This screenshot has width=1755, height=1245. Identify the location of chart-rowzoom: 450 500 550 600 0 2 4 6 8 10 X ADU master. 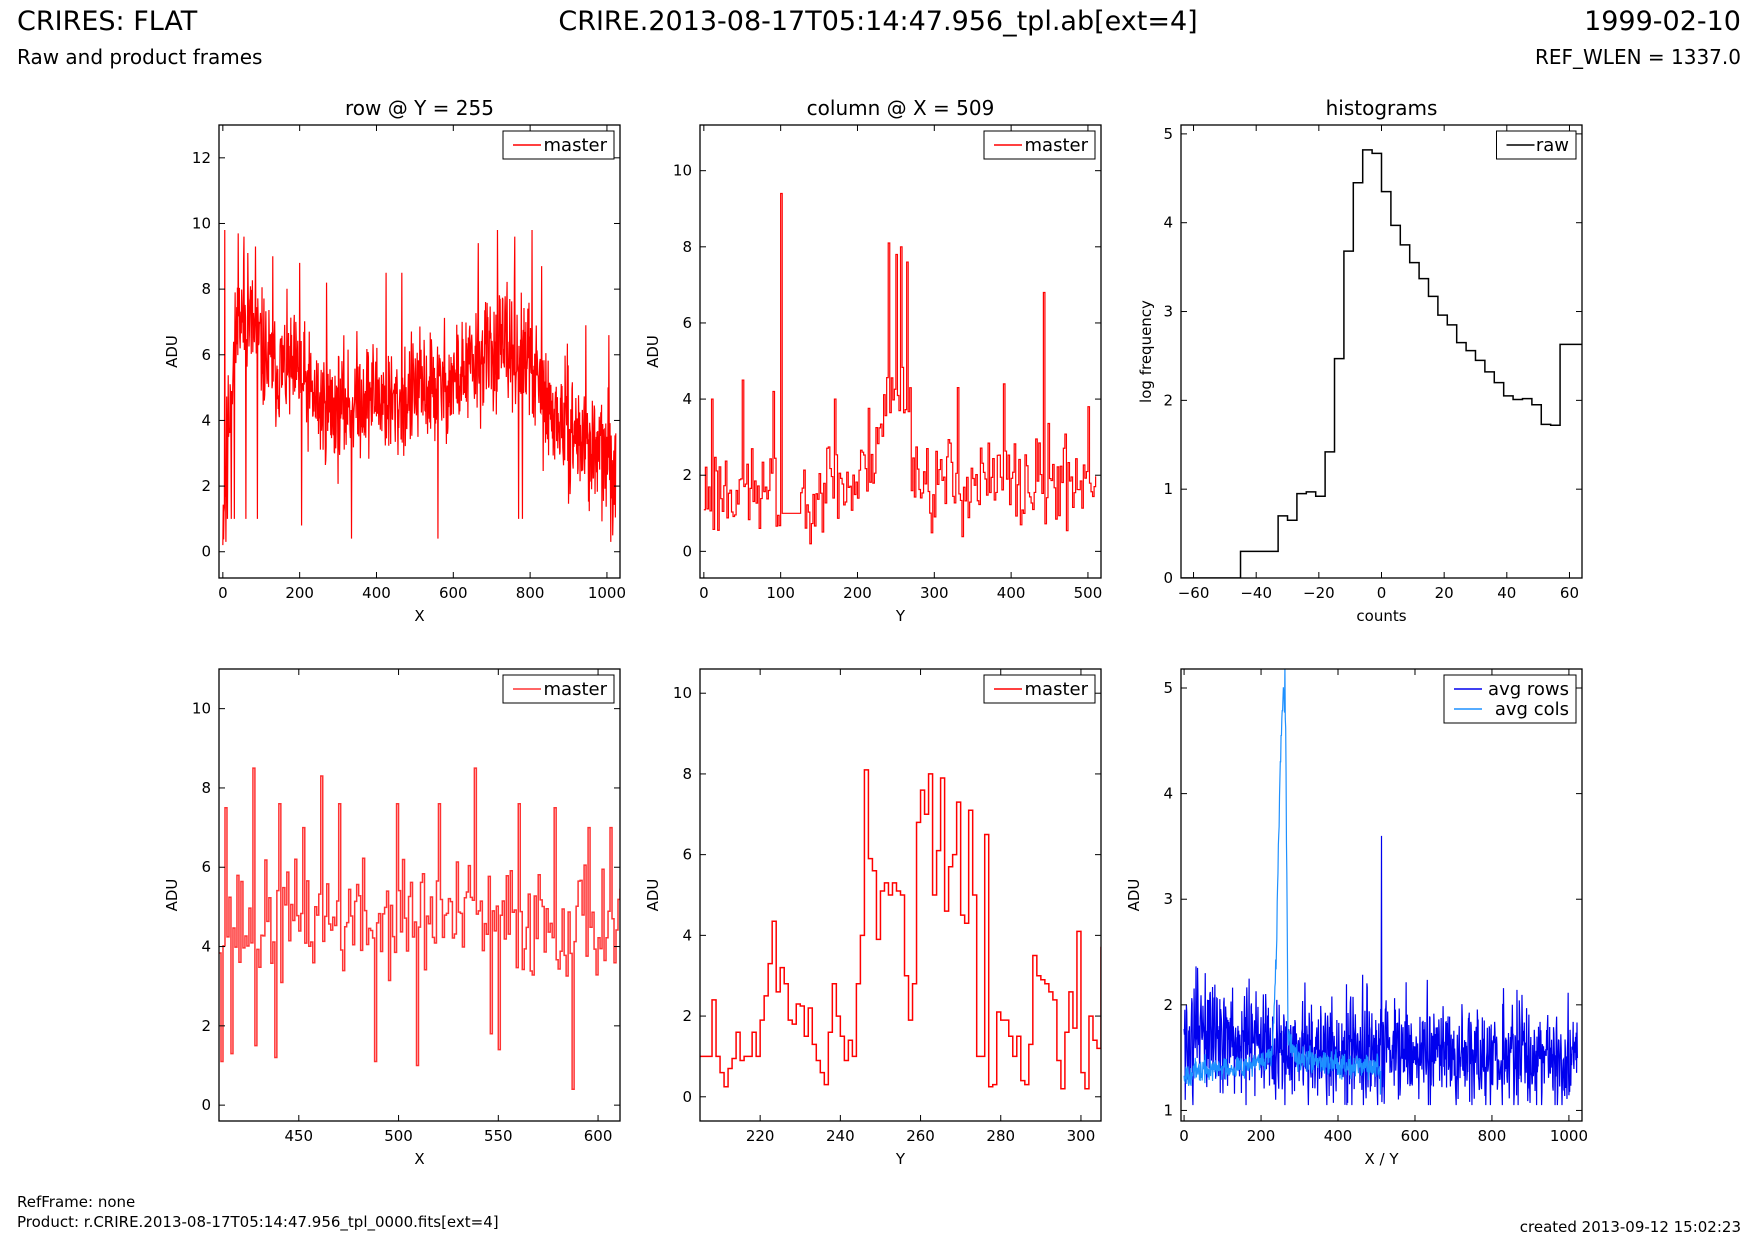
(392, 918).